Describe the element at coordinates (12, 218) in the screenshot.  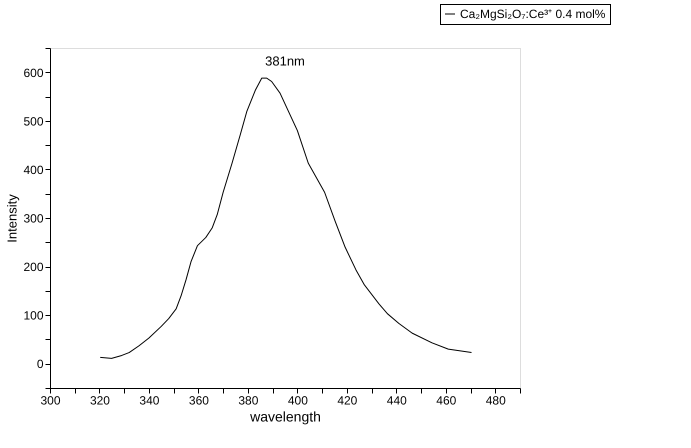
I see `y-axis-title: Intensity` at that location.